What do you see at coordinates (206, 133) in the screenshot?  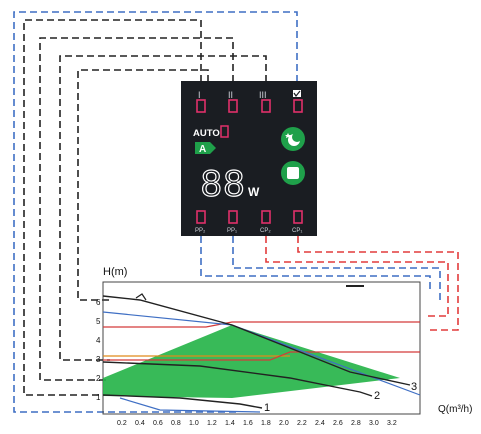 I see `auto-label: AUTO` at bounding box center [206, 133].